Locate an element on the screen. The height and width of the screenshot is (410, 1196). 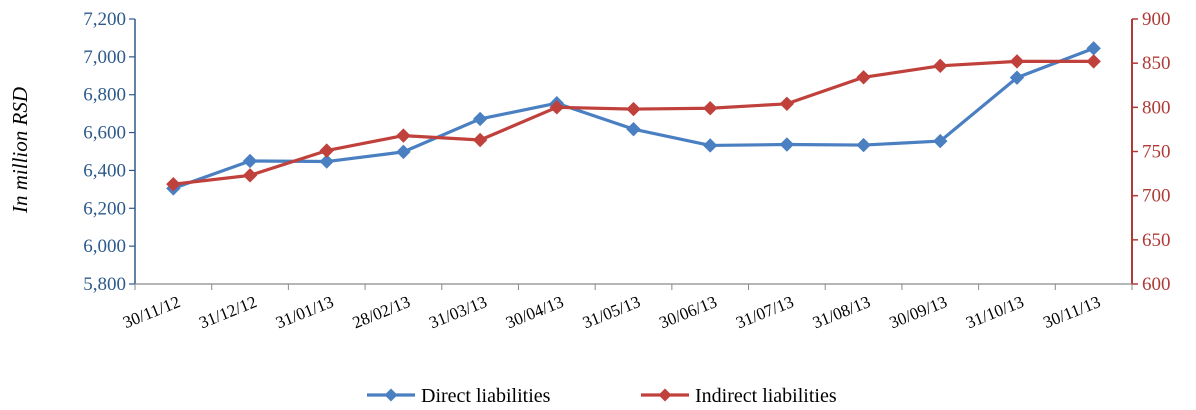
y-axis-label: In million RSD is located at coordinates (20, 150).